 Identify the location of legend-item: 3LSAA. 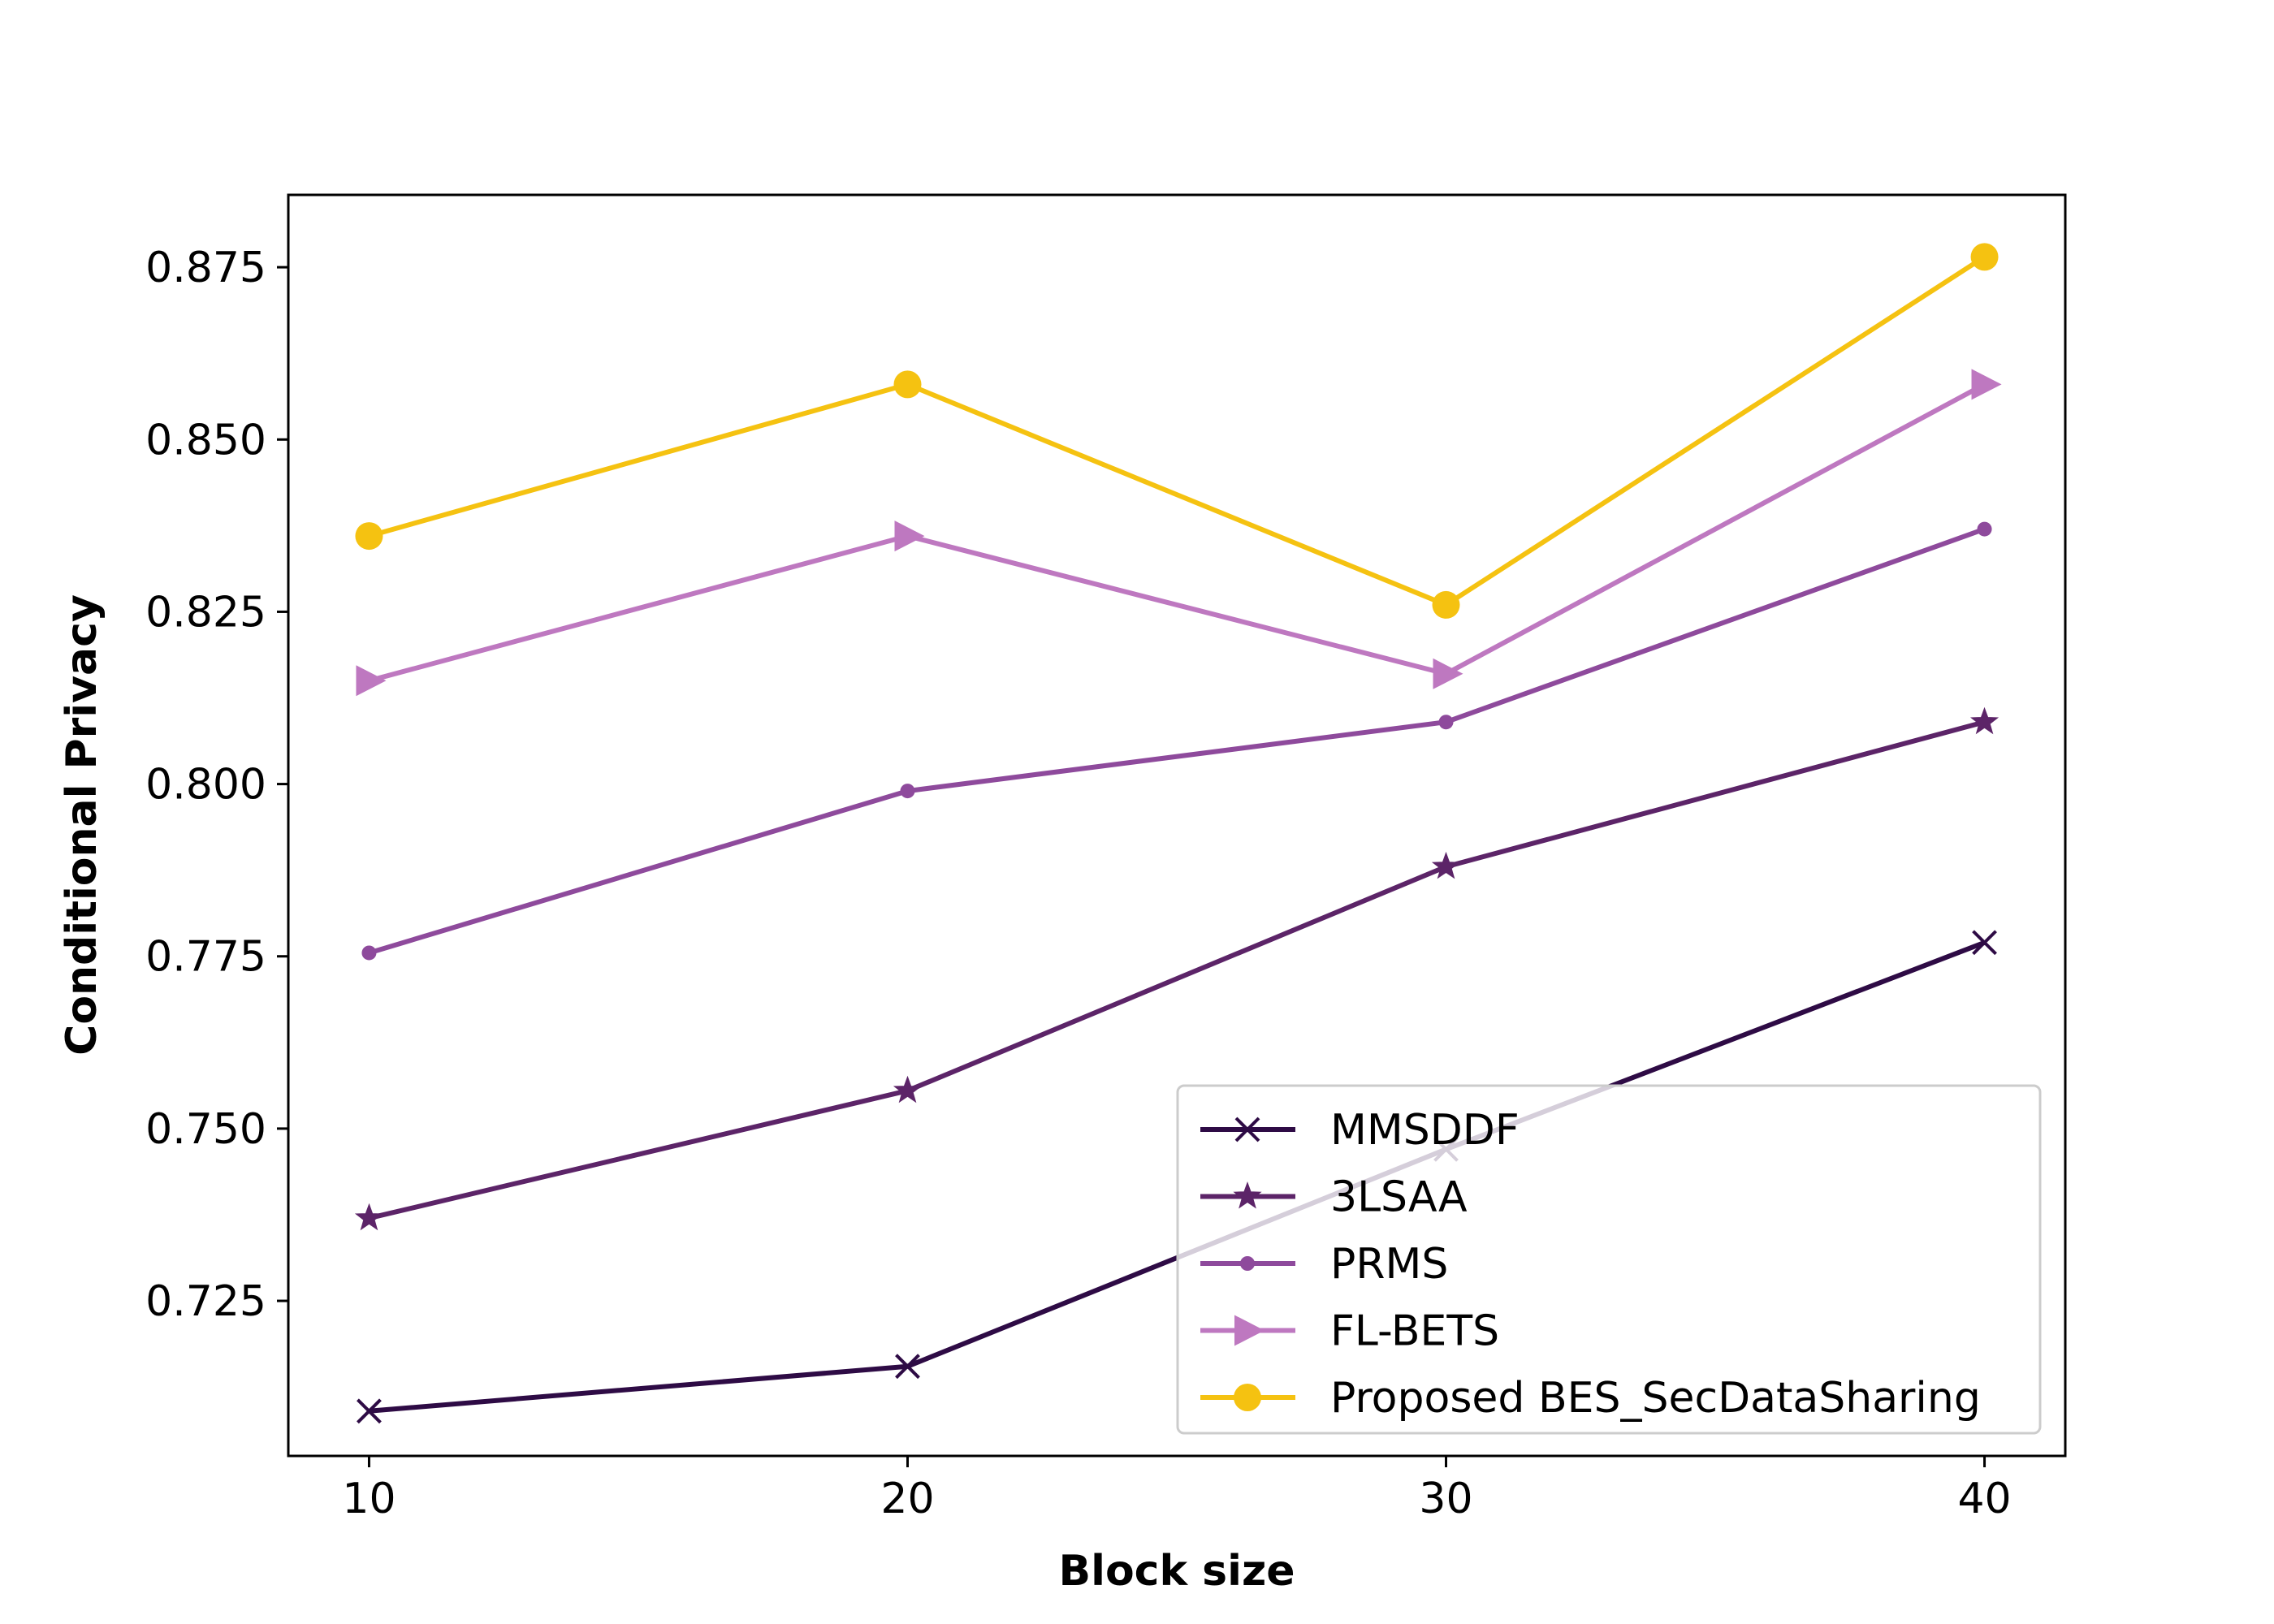
(1334, 1197).